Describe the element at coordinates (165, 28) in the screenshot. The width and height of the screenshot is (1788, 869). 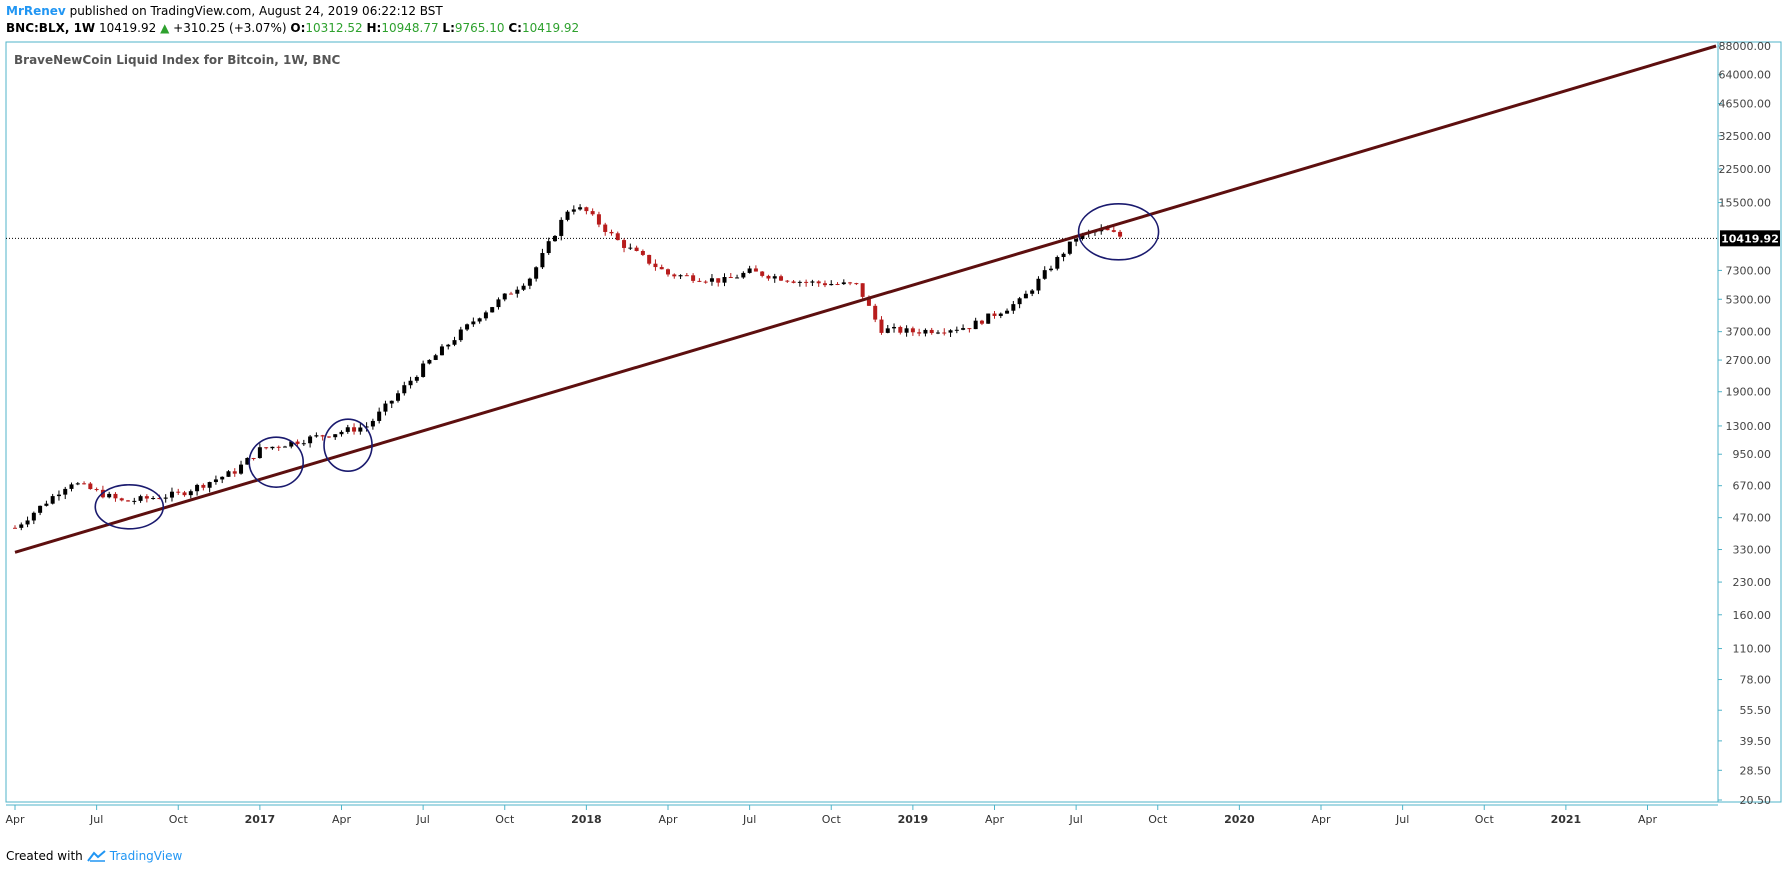
I see `up-arrow-icon: ▲` at that location.